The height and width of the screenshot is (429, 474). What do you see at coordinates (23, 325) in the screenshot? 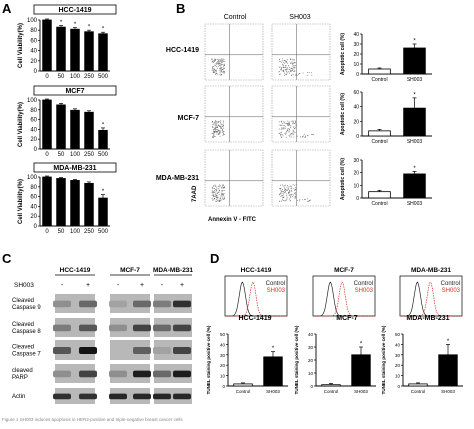
I see `western-row-label: Cleaved` at bounding box center [23, 325].